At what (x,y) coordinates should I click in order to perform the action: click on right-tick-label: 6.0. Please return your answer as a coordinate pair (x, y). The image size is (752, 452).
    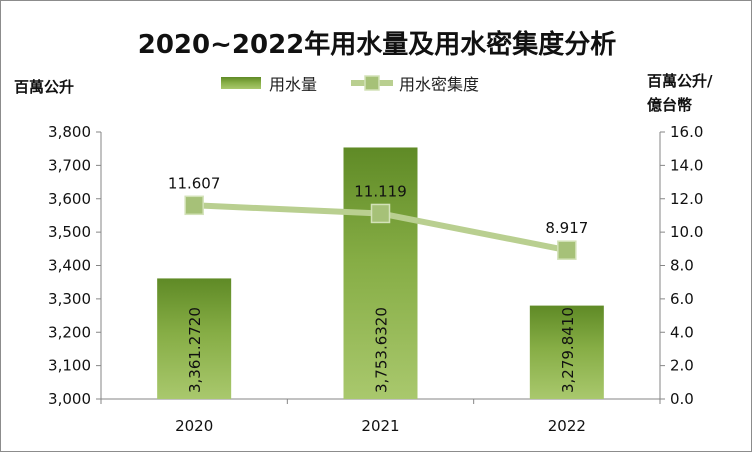
    Looking at the image, I should click on (682, 299).